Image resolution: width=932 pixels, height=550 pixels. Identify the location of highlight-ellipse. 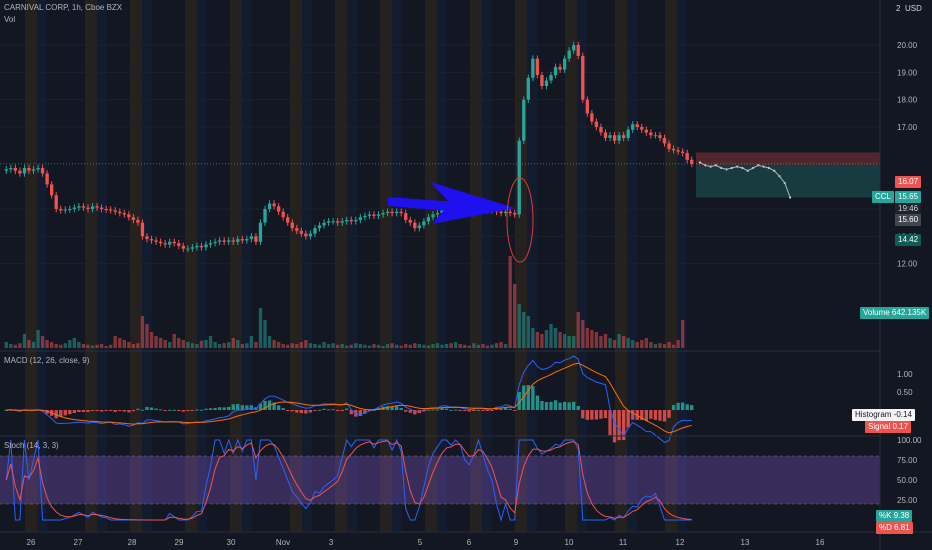
(520, 220).